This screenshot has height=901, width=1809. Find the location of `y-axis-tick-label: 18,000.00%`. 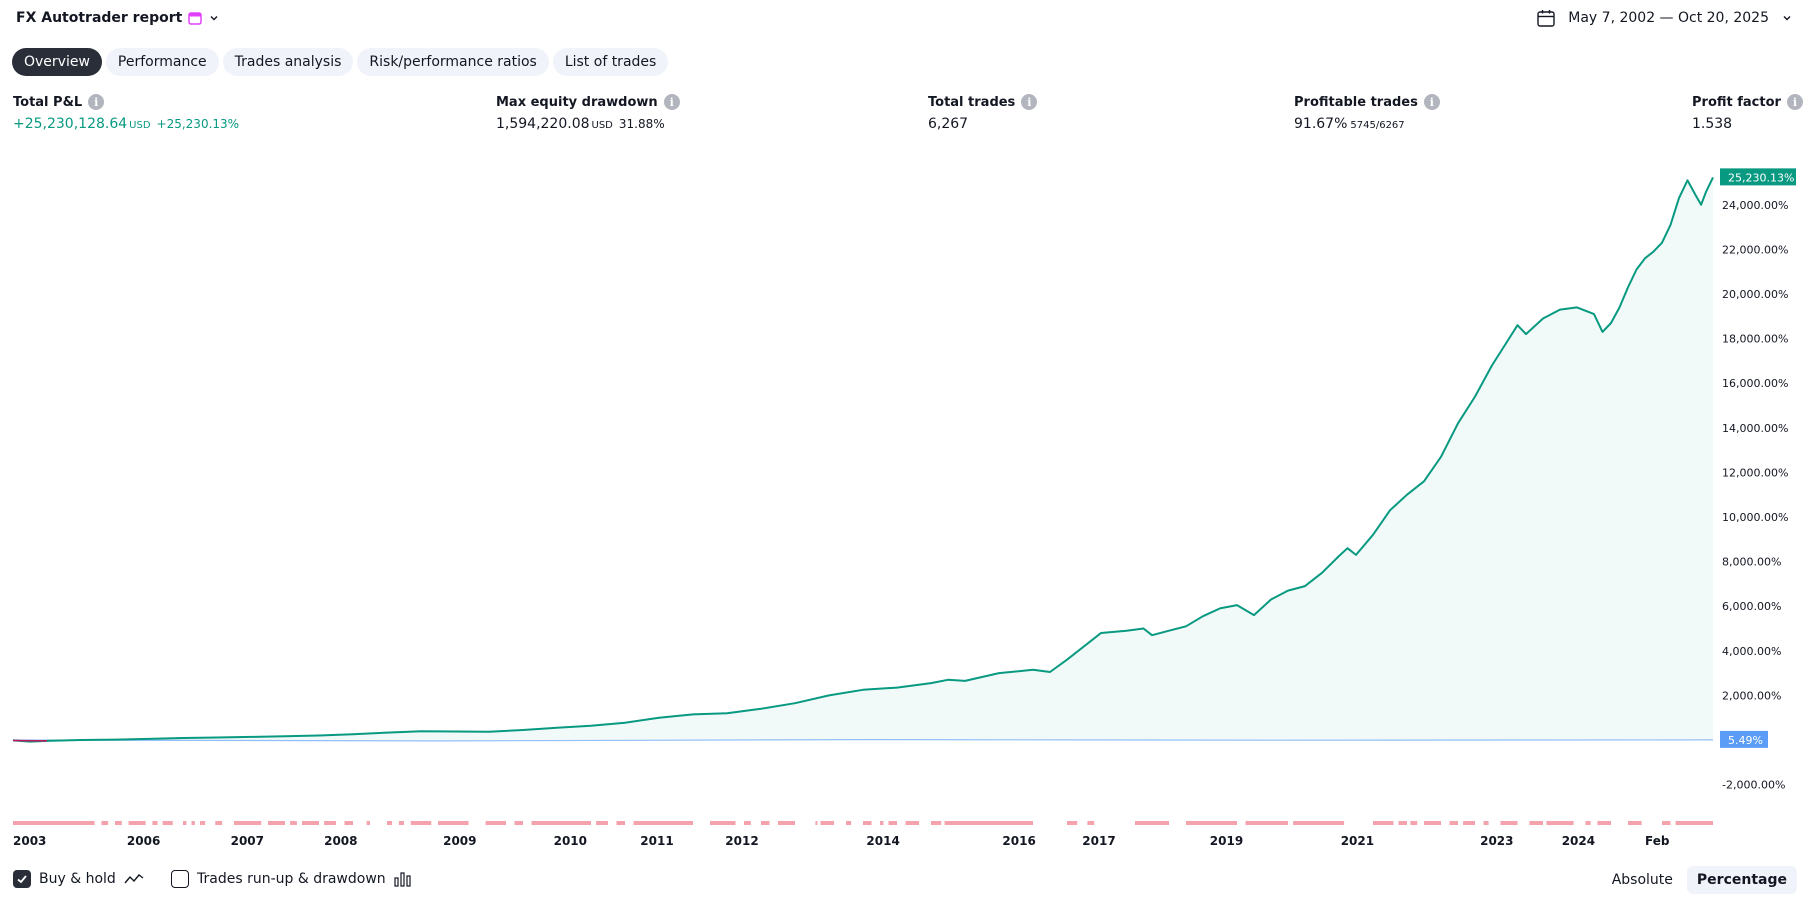

y-axis-tick-label: 18,000.00% is located at coordinates (1755, 339).